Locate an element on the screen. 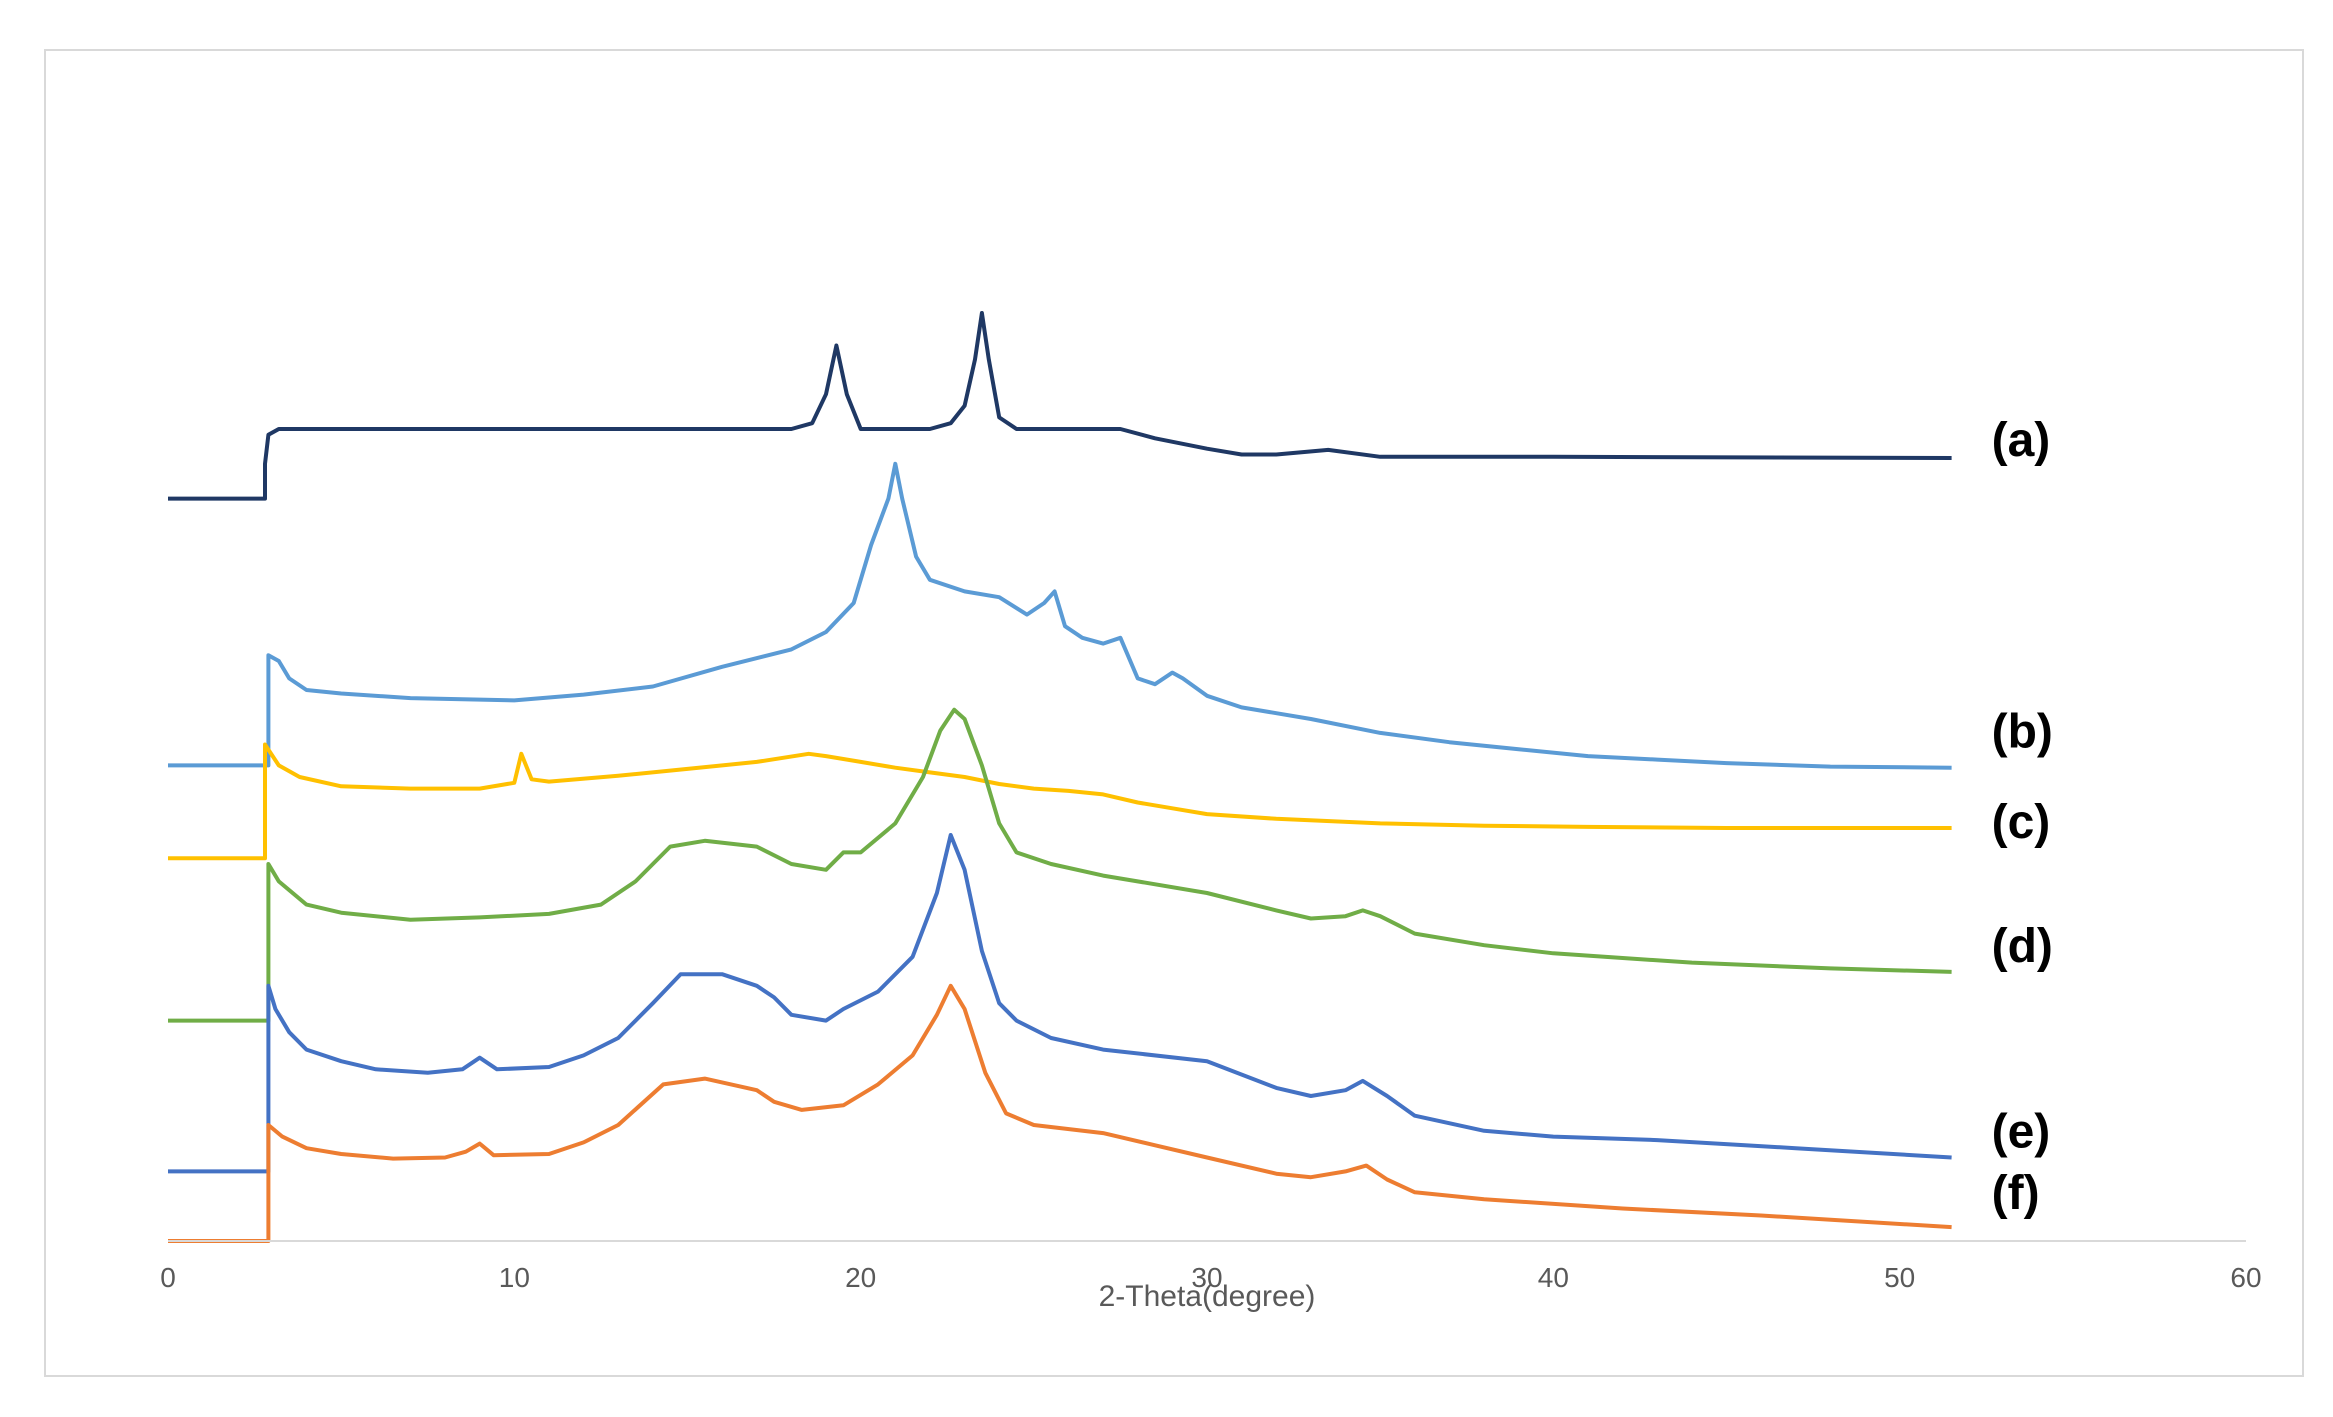 This screenshot has height=1417, width=2333. x-tick-label: 0 is located at coordinates (168, 1277).